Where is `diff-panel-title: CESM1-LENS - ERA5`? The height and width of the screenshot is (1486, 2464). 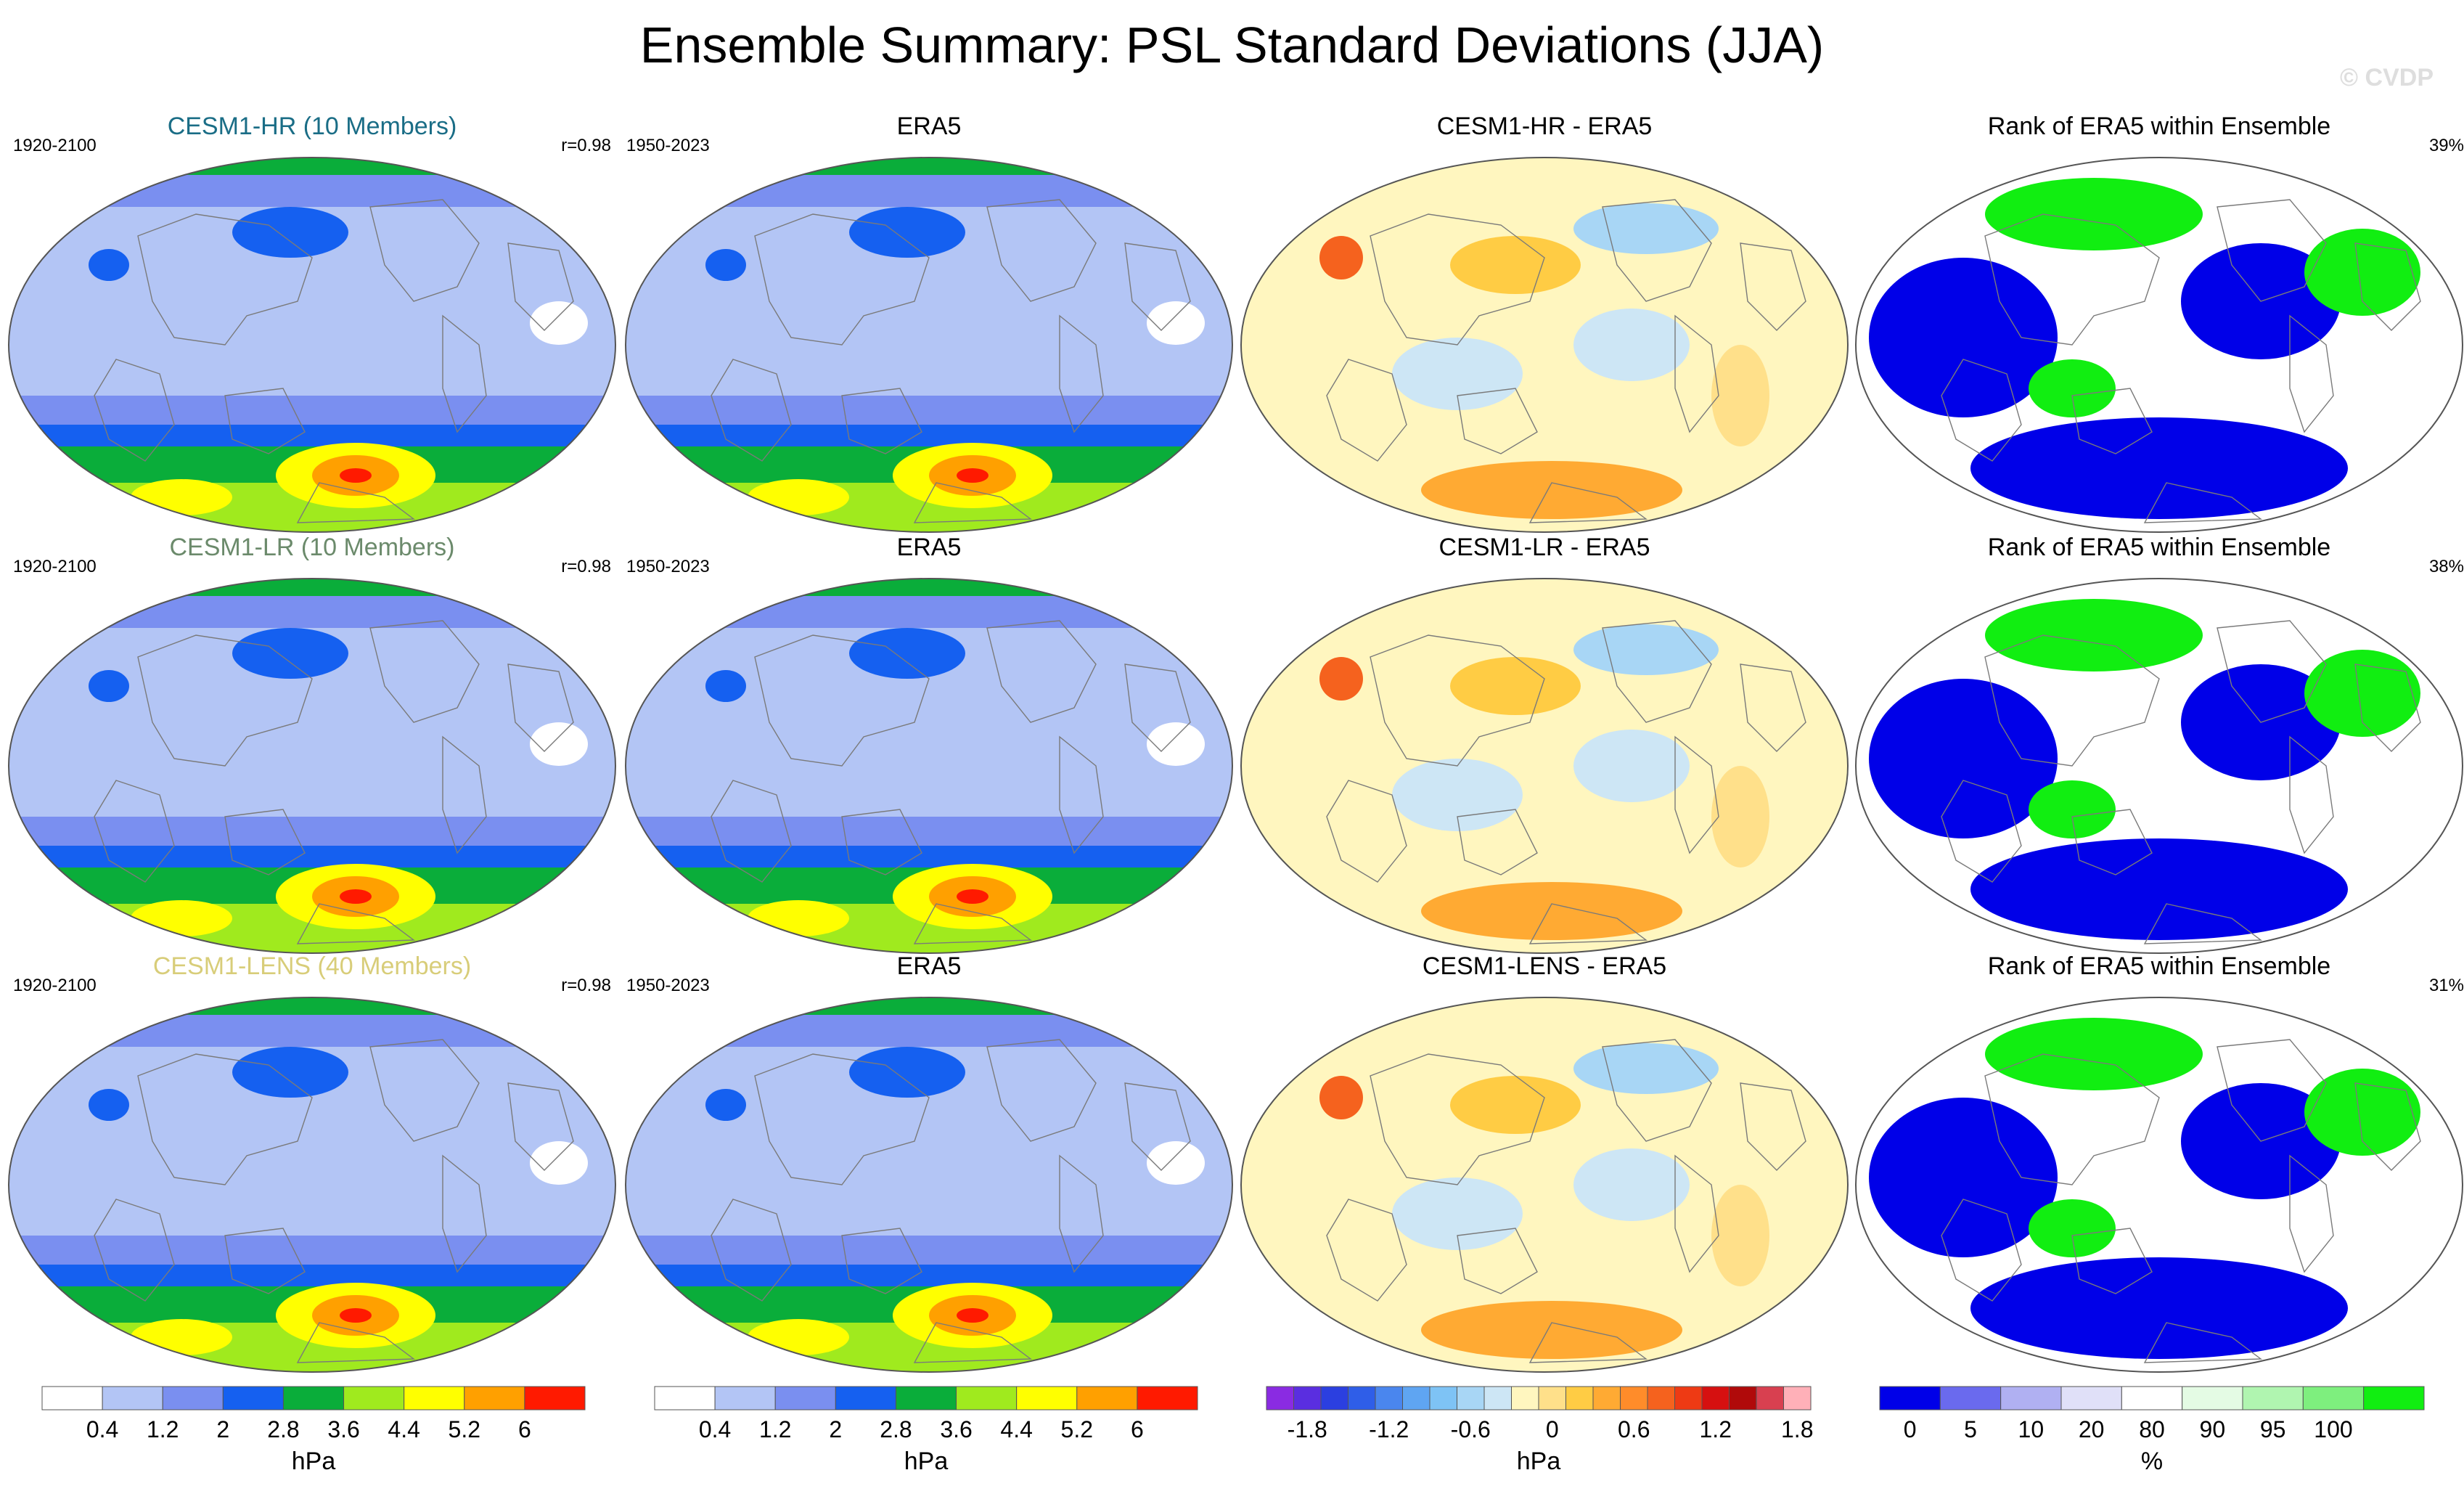 diff-panel-title: CESM1-LENS - ERA5 is located at coordinates (1544, 966).